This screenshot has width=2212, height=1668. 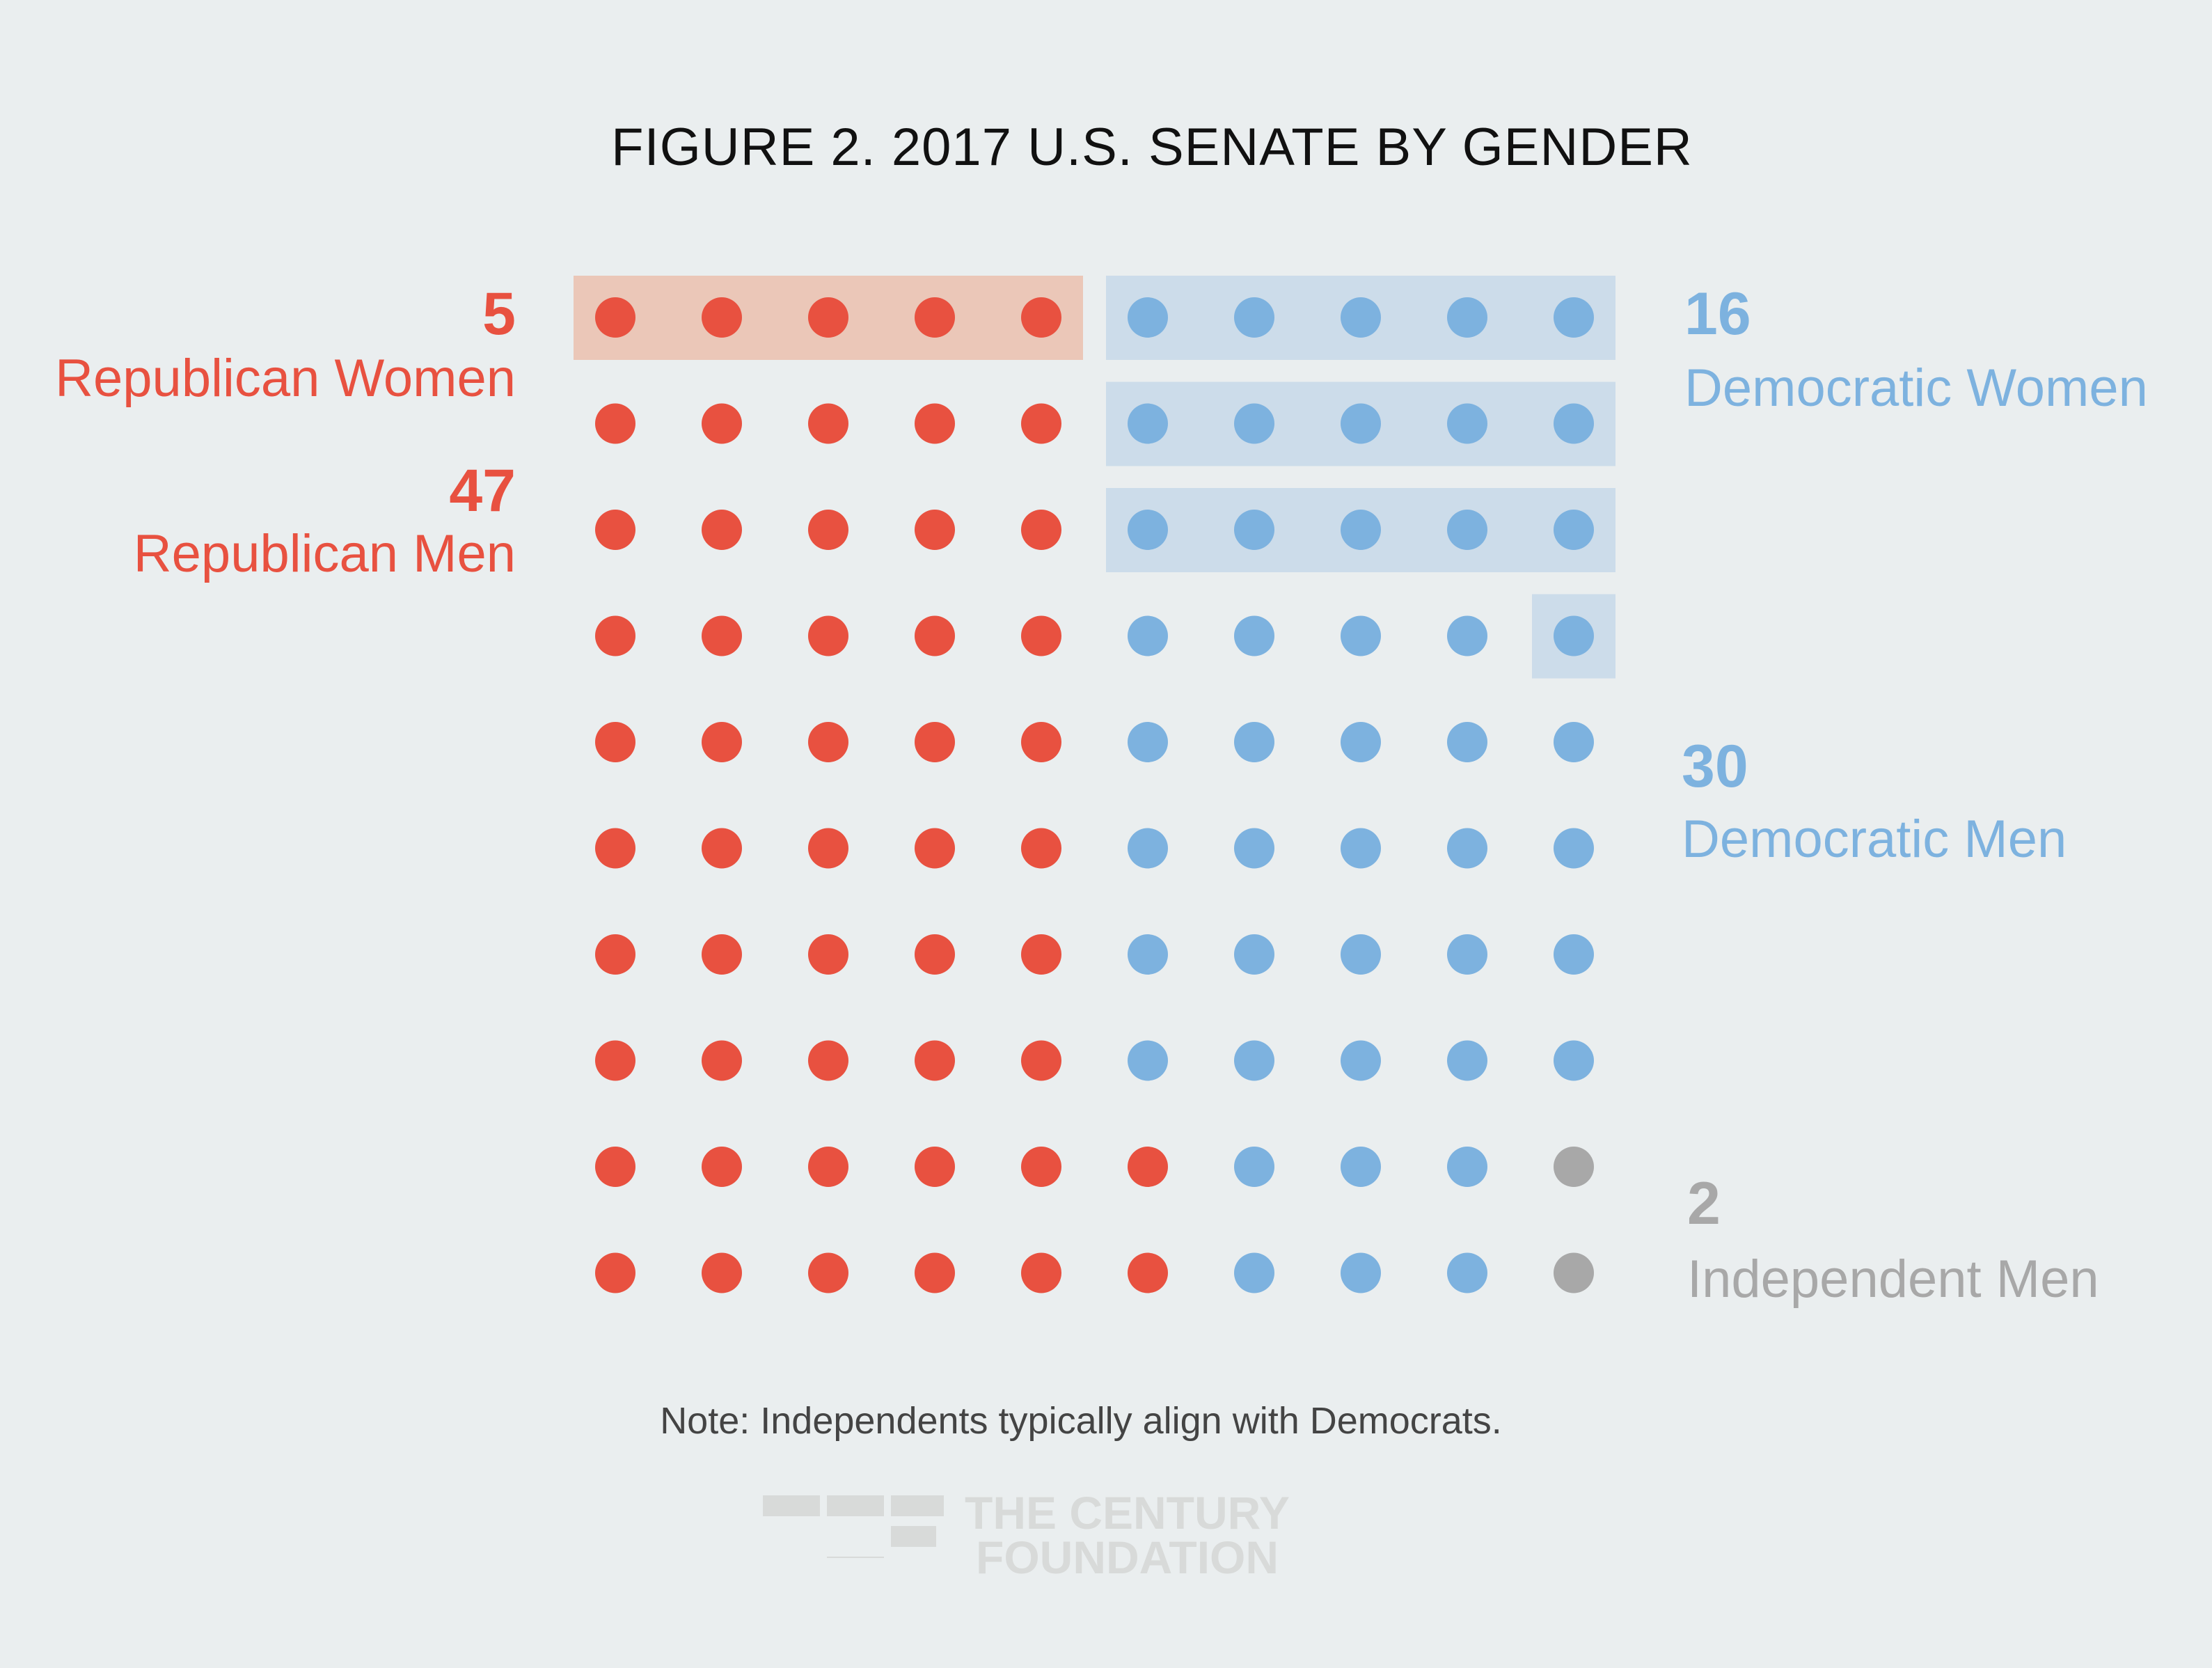 I want to click on logo-text-line2: FOUNDATION, so click(x=1127, y=1557).